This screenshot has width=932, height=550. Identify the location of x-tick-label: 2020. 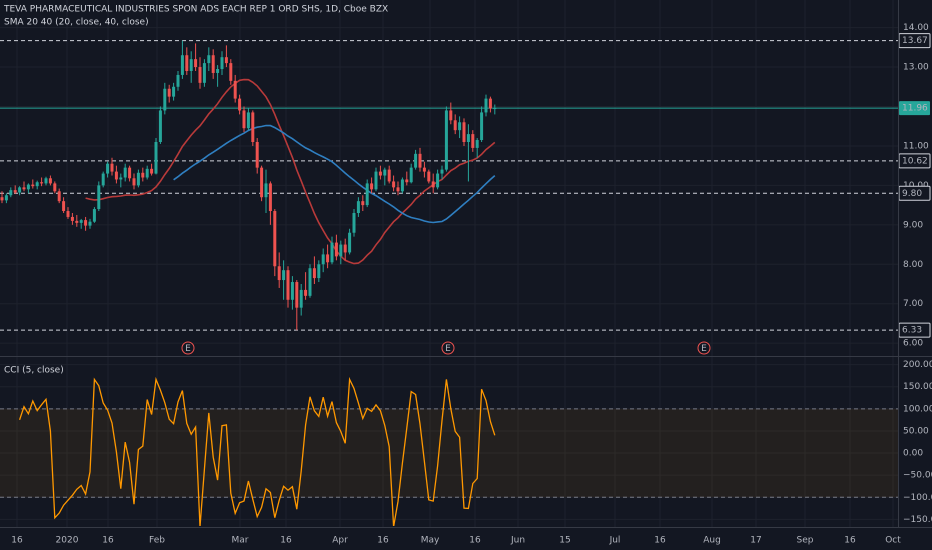
(67, 541).